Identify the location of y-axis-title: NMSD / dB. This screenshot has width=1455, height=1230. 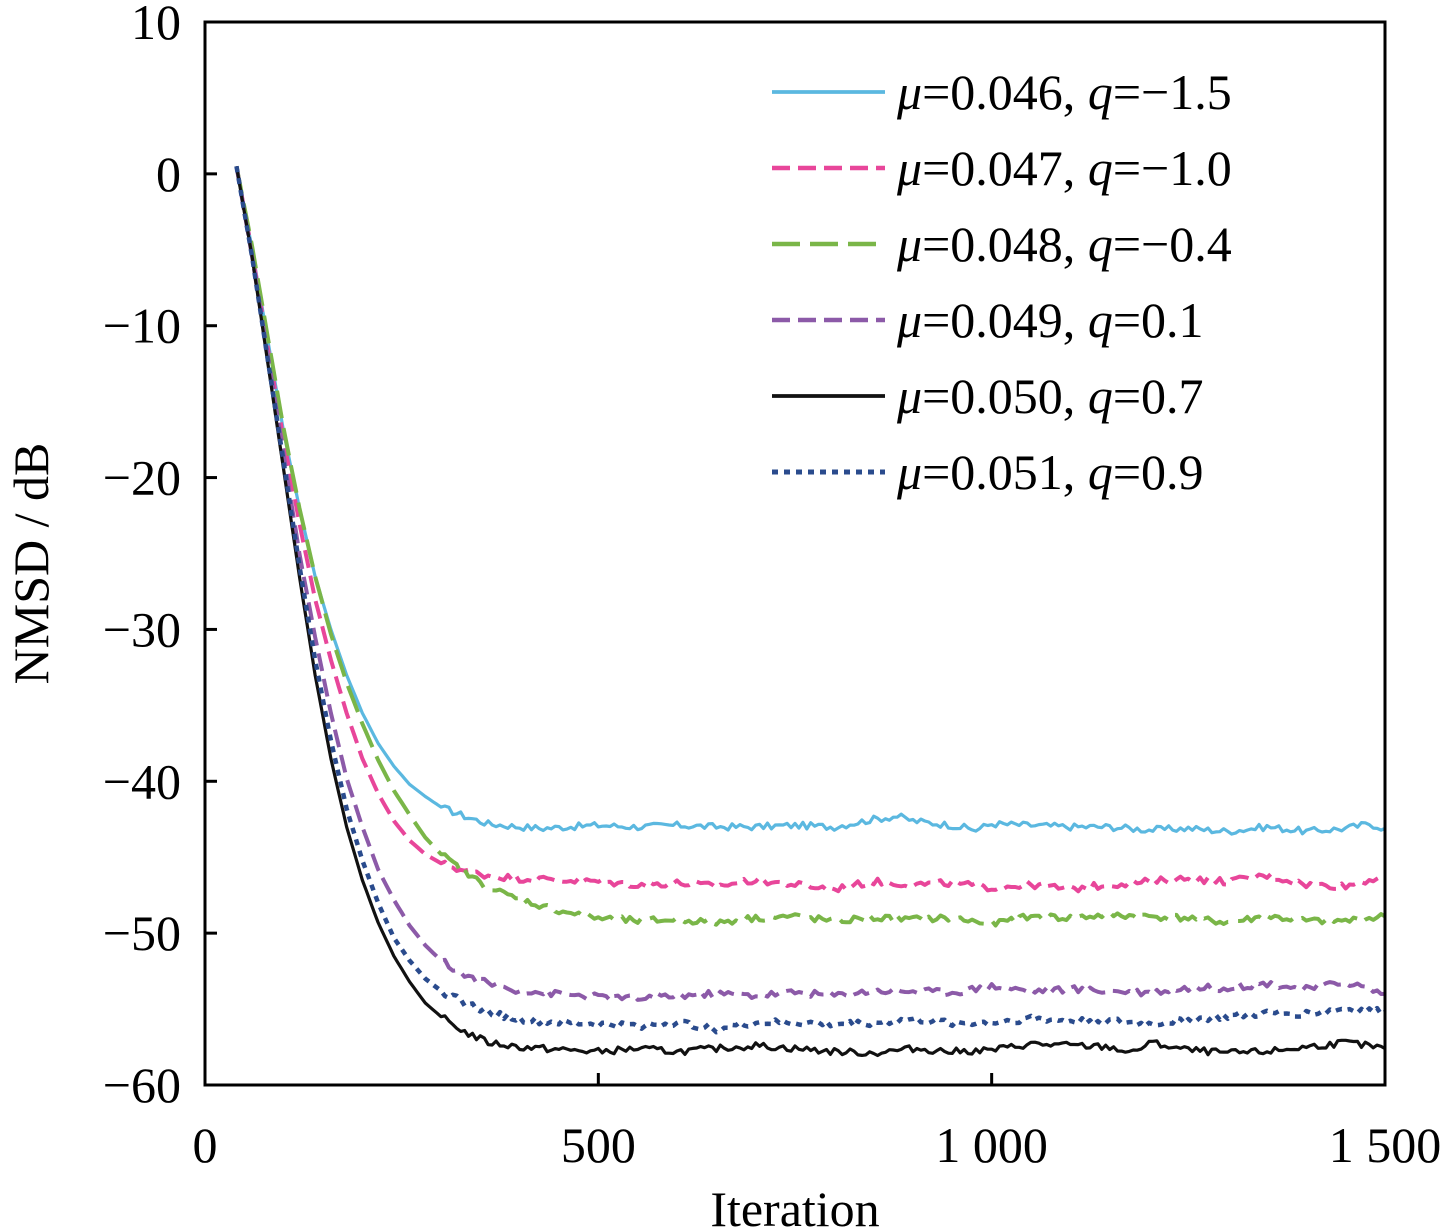
(31, 564).